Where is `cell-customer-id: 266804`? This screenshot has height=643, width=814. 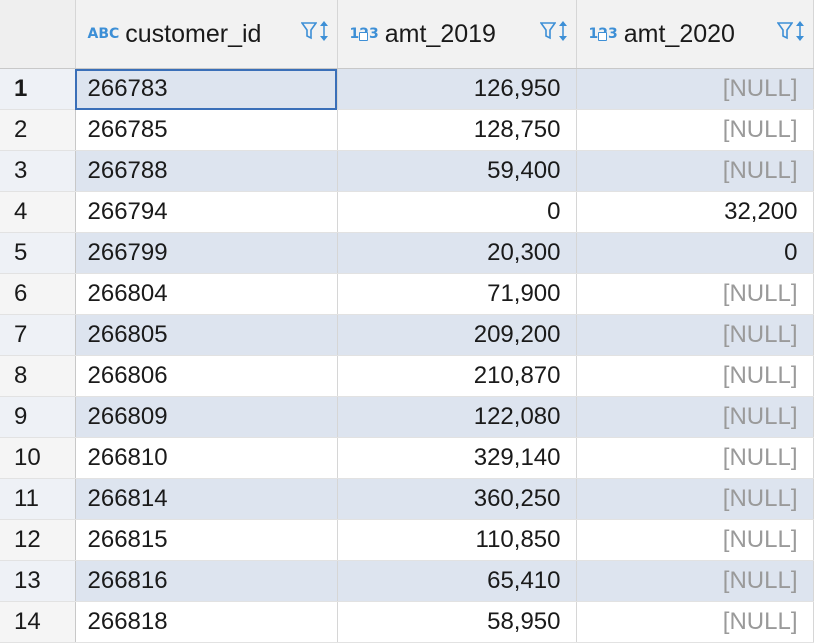 cell-customer-id: 266804 is located at coordinates (206, 294).